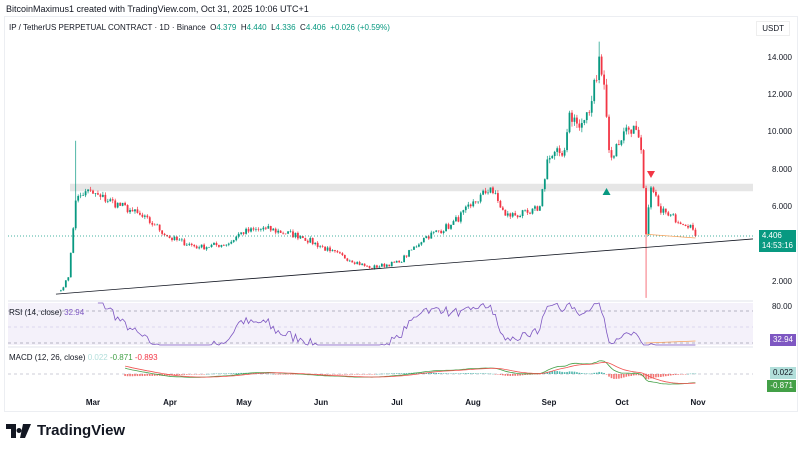 The image size is (800, 450). I want to click on tradingview-logo: TradingView, so click(65, 430).